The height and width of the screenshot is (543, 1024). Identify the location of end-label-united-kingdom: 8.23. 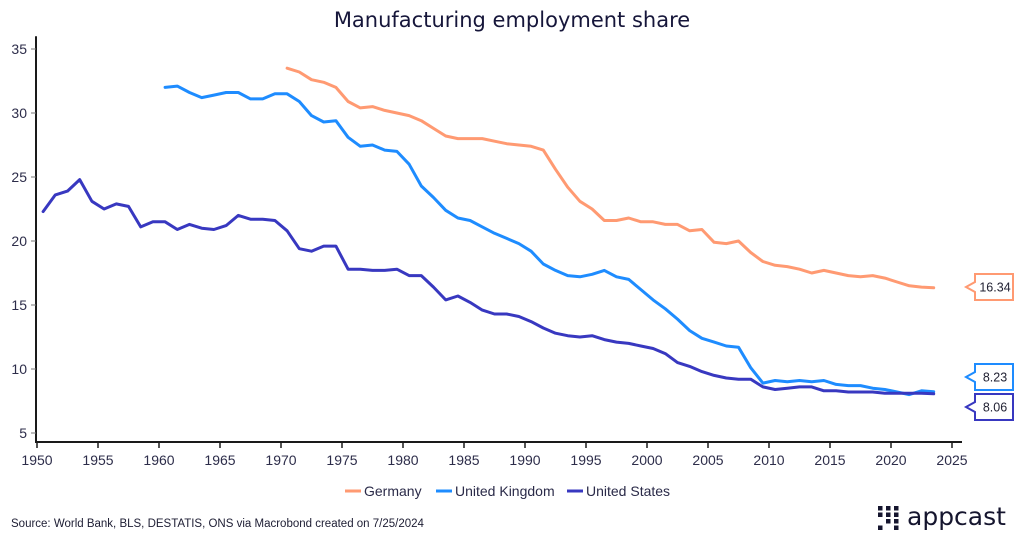
(988, 377).